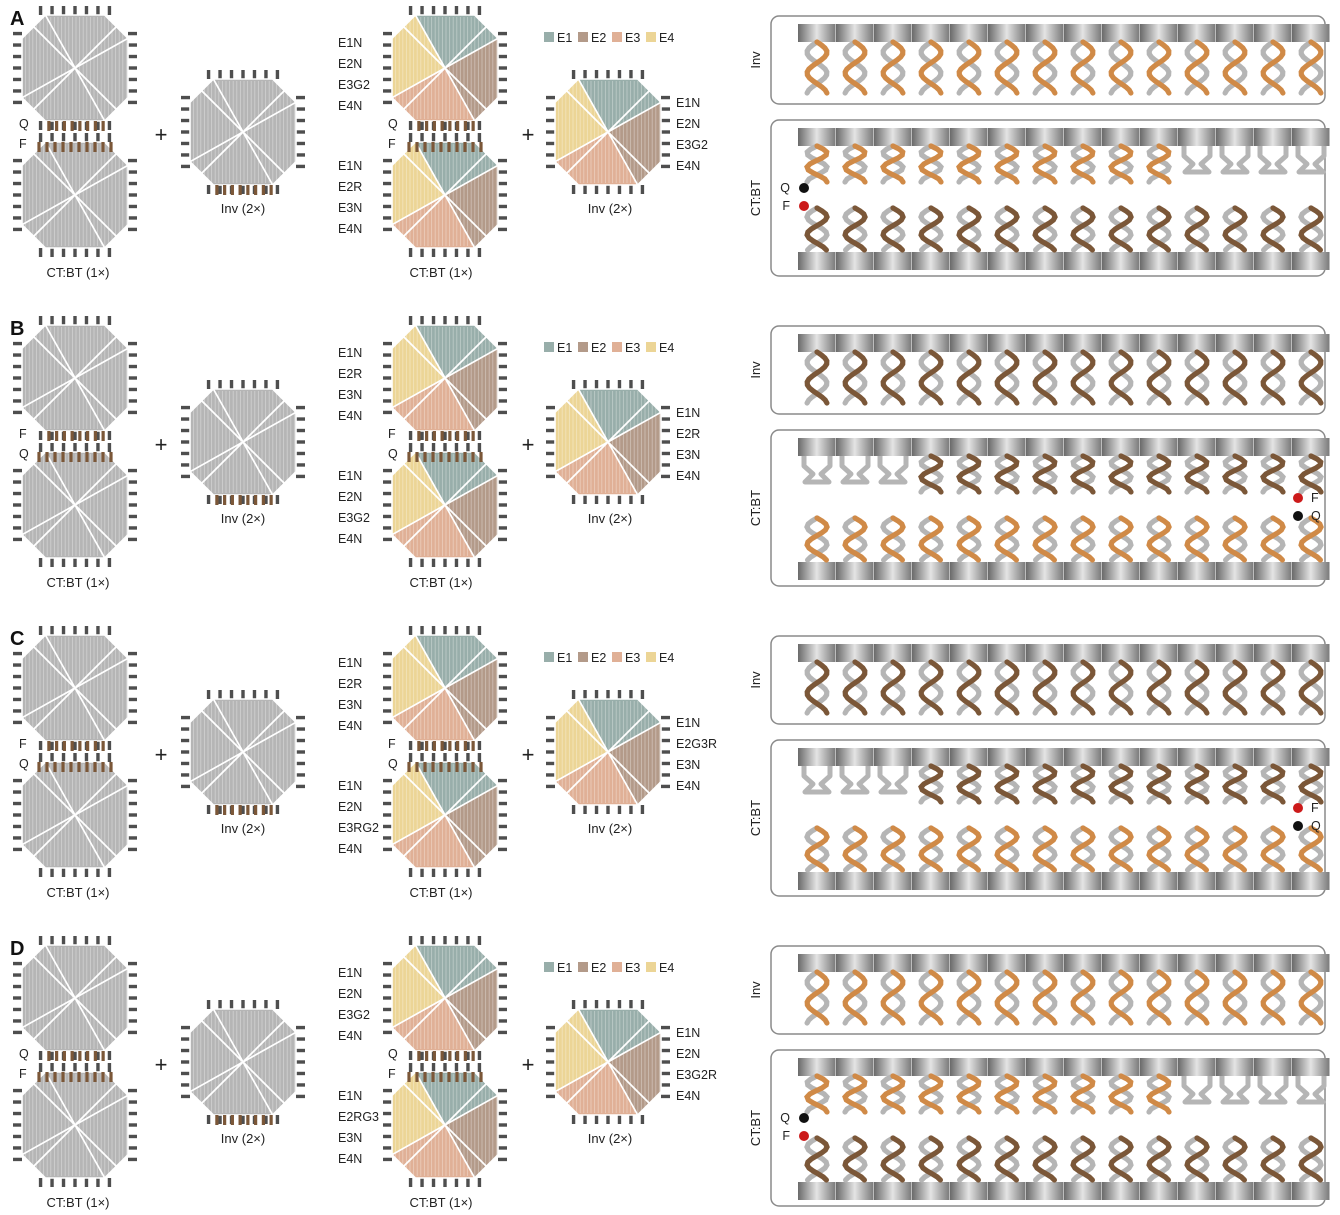  Describe the element at coordinates (755, 60) in the screenshot. I see `side-label: Inv` at that location.